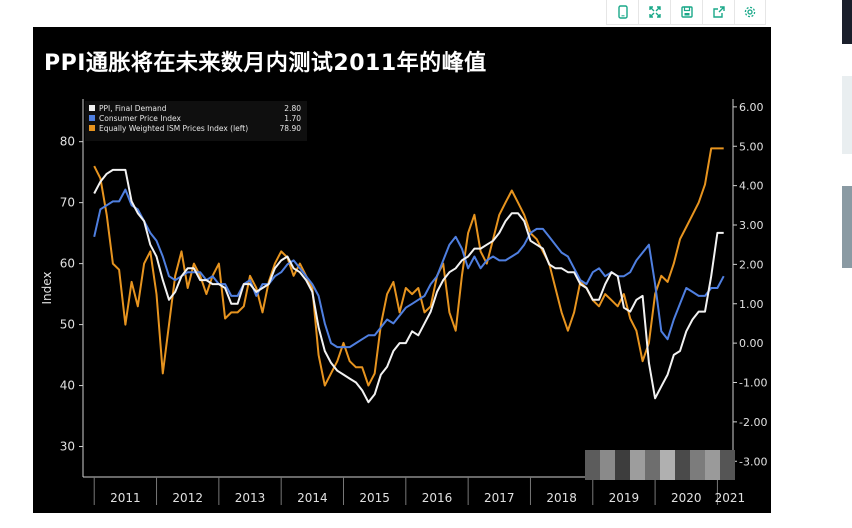 The width and height of the screenshot is (852, 528). Describe the element at coordinates (133, 108) in the screenshot. I see `legend-label: PPI, Final Demand` at that location.